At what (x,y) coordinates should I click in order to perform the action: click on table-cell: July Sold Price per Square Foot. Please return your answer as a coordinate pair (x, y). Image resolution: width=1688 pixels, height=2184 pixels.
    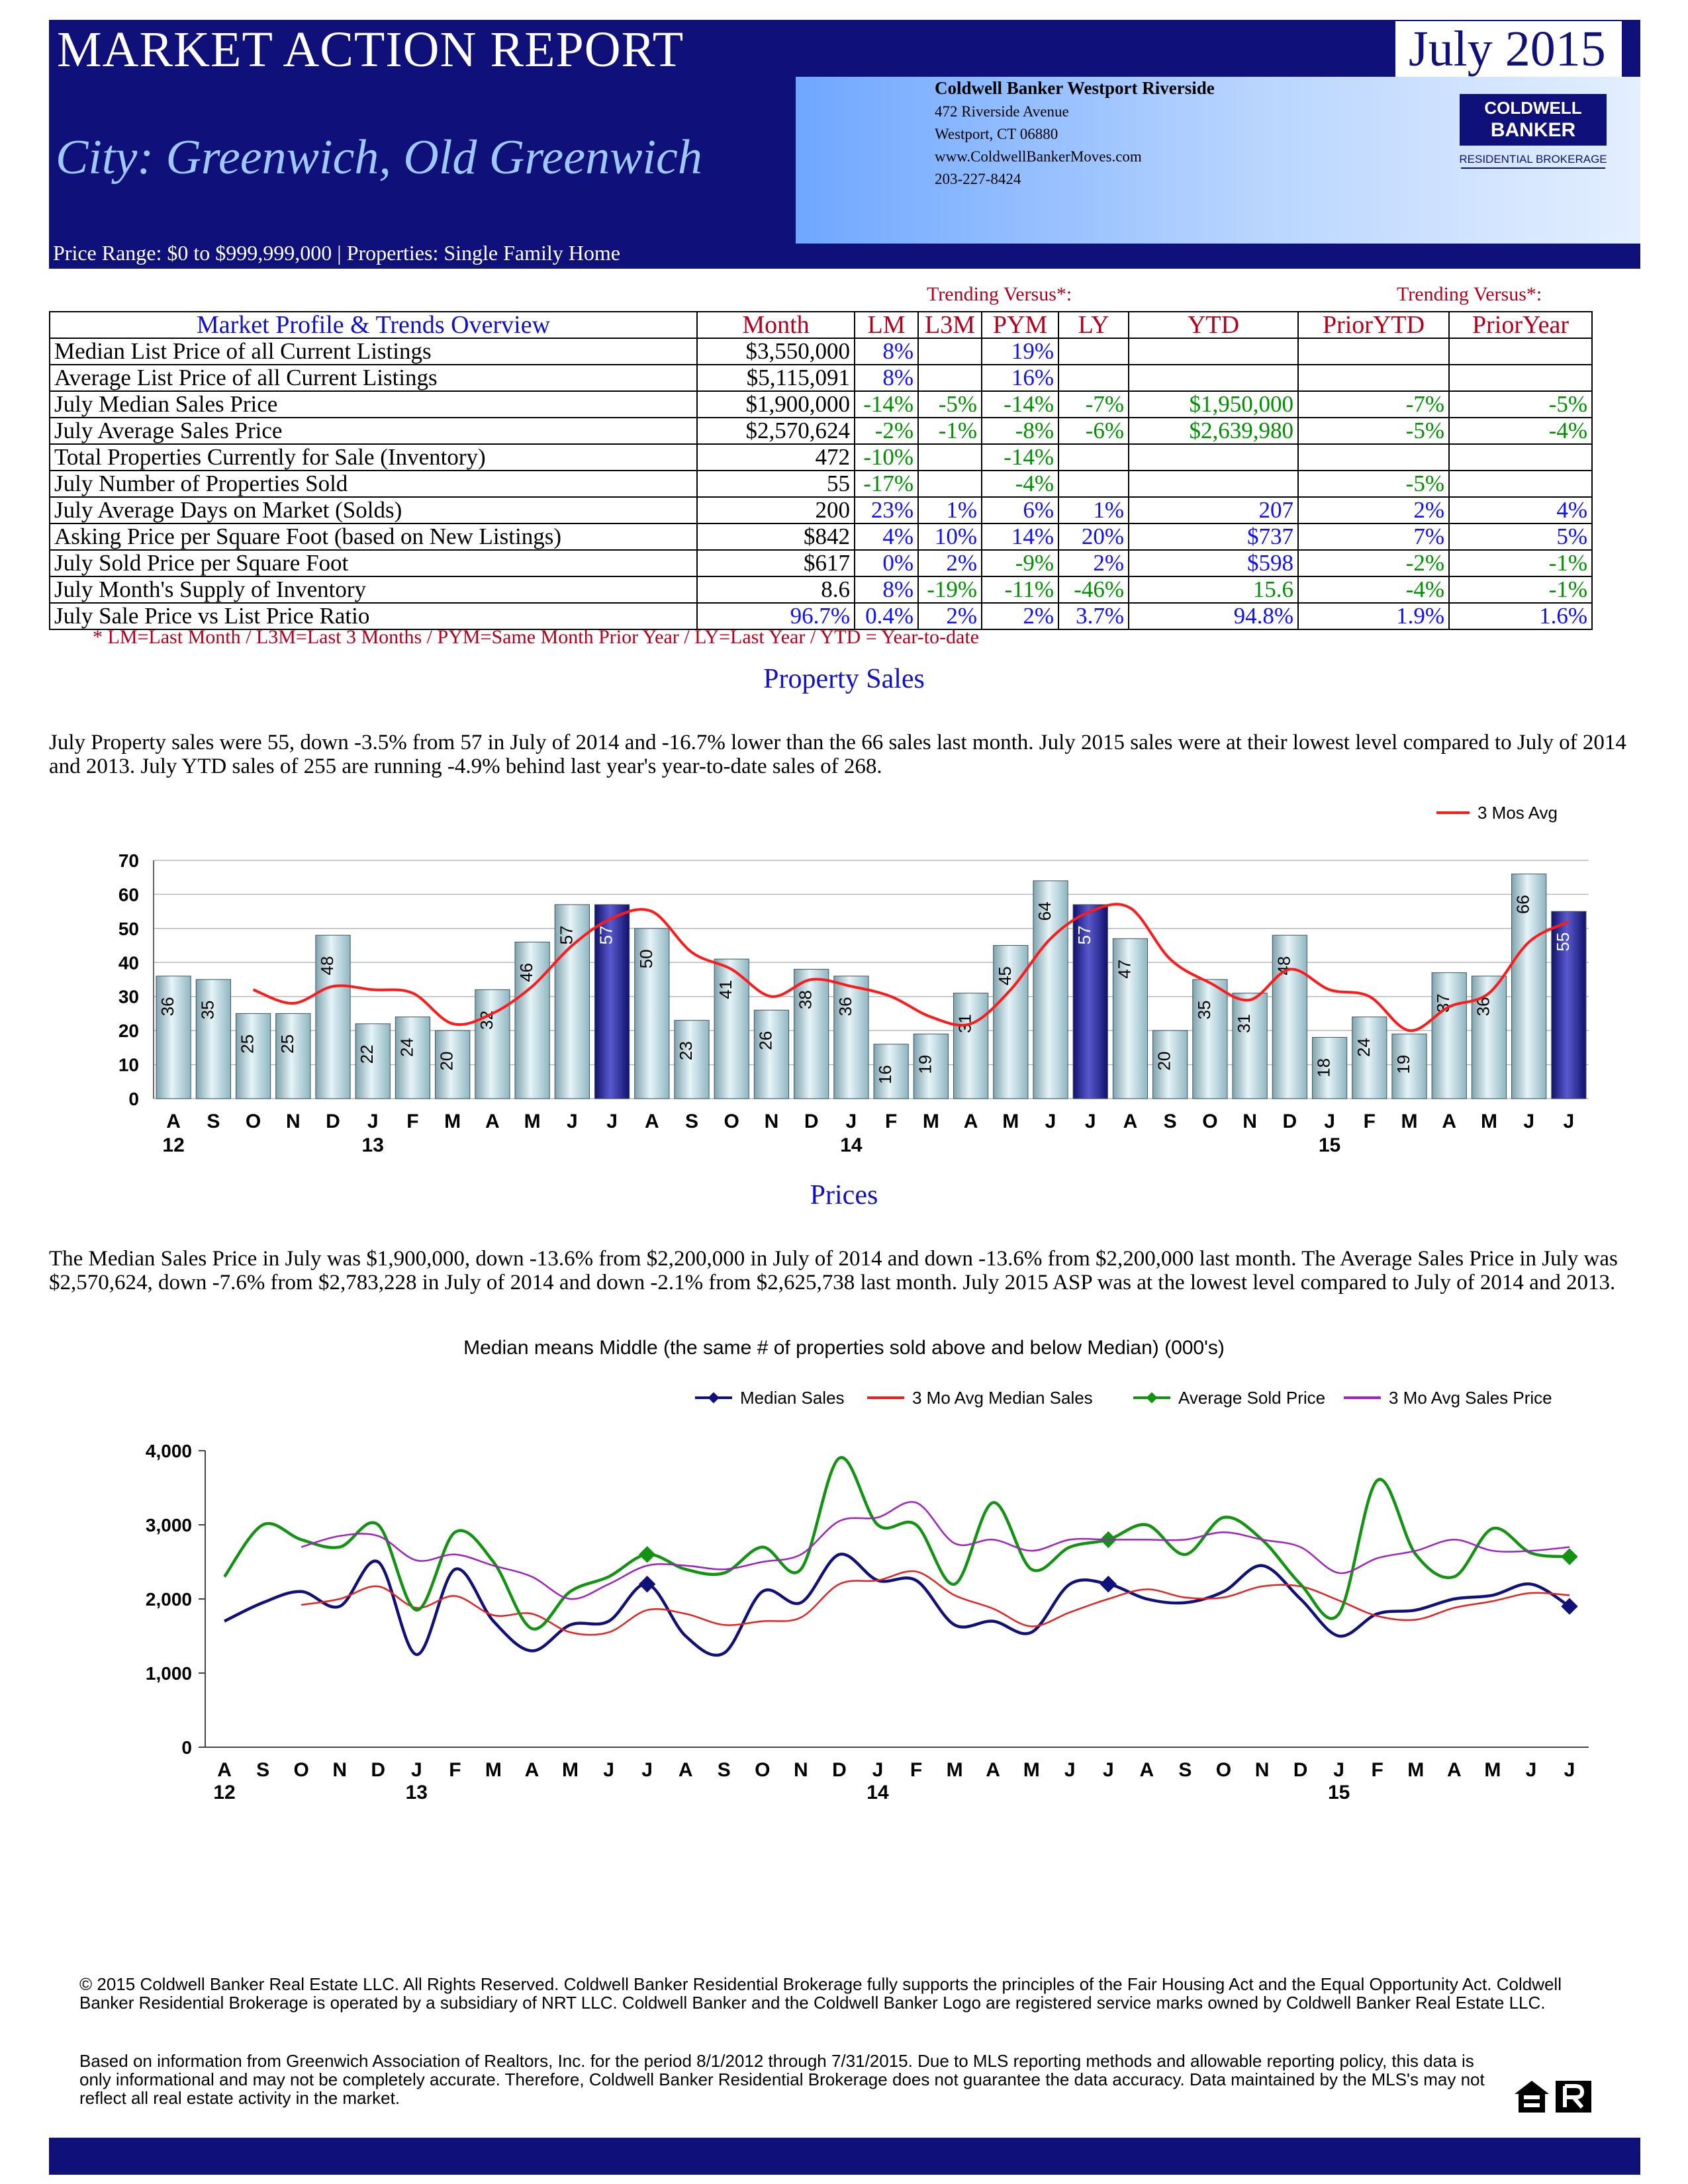
    Looking at the image, I should click on (373, 563).